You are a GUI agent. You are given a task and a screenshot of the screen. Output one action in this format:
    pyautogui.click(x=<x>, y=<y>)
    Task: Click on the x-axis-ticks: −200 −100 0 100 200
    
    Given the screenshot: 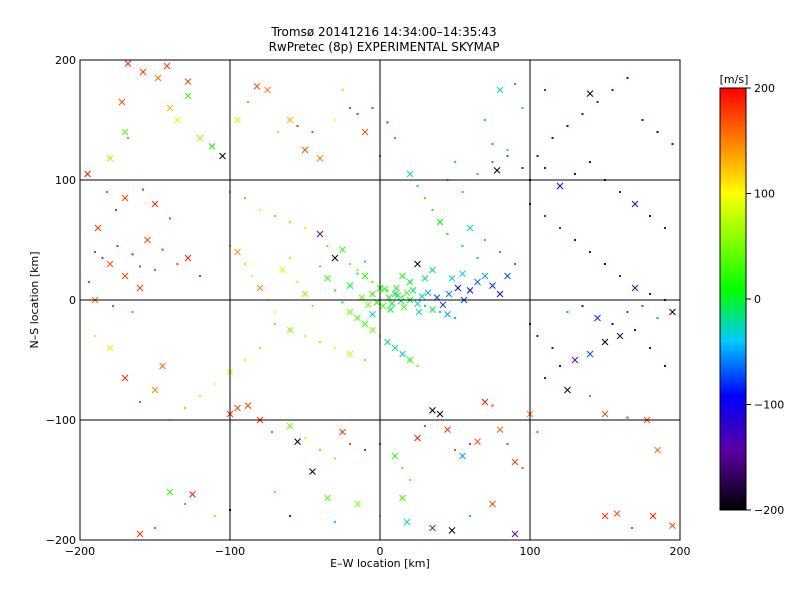 What is the action you would take?
    pyautogui.click(x=378, y=551)
    